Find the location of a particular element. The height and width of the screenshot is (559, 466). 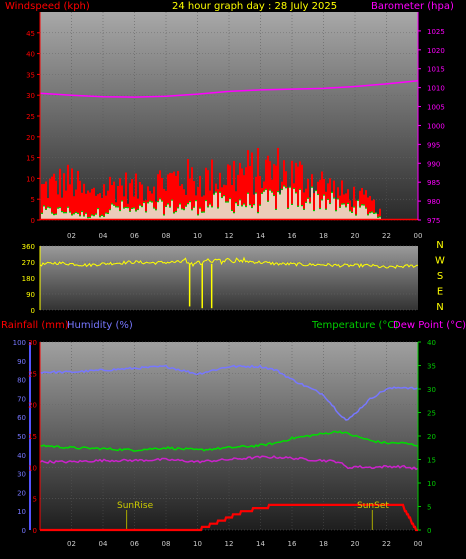

dewpoint-axis-title: Dew Point (°C) is located at coordinates (429, 325).